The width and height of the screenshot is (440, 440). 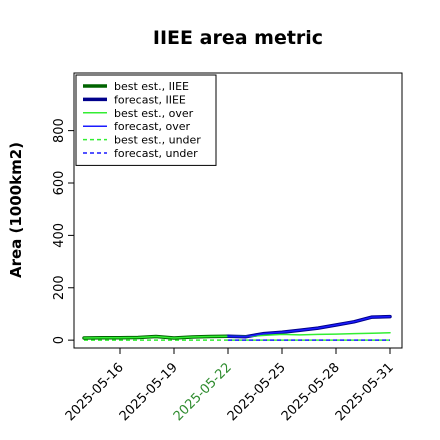 What do you see at coordinates (151, 86) in the screenshot?
I see `legend-label: best est., IIEE` at bounding box center [151, 86].